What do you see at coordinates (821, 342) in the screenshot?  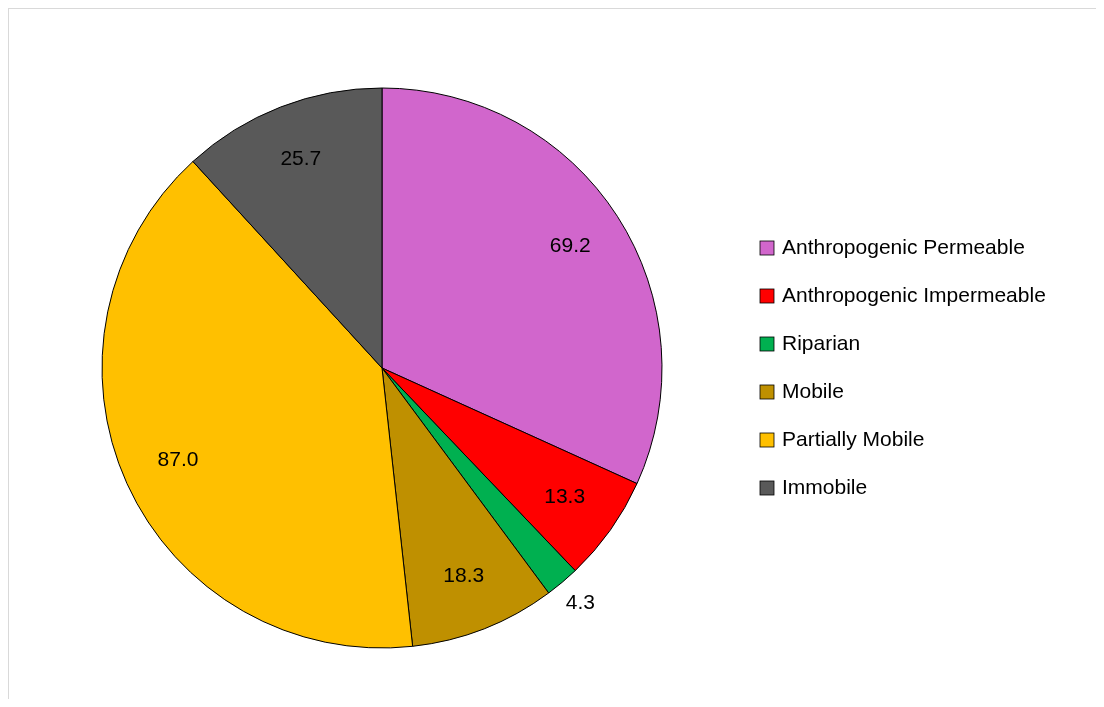 I see `legend-label: Riparian` at bounding box center [821, 342].